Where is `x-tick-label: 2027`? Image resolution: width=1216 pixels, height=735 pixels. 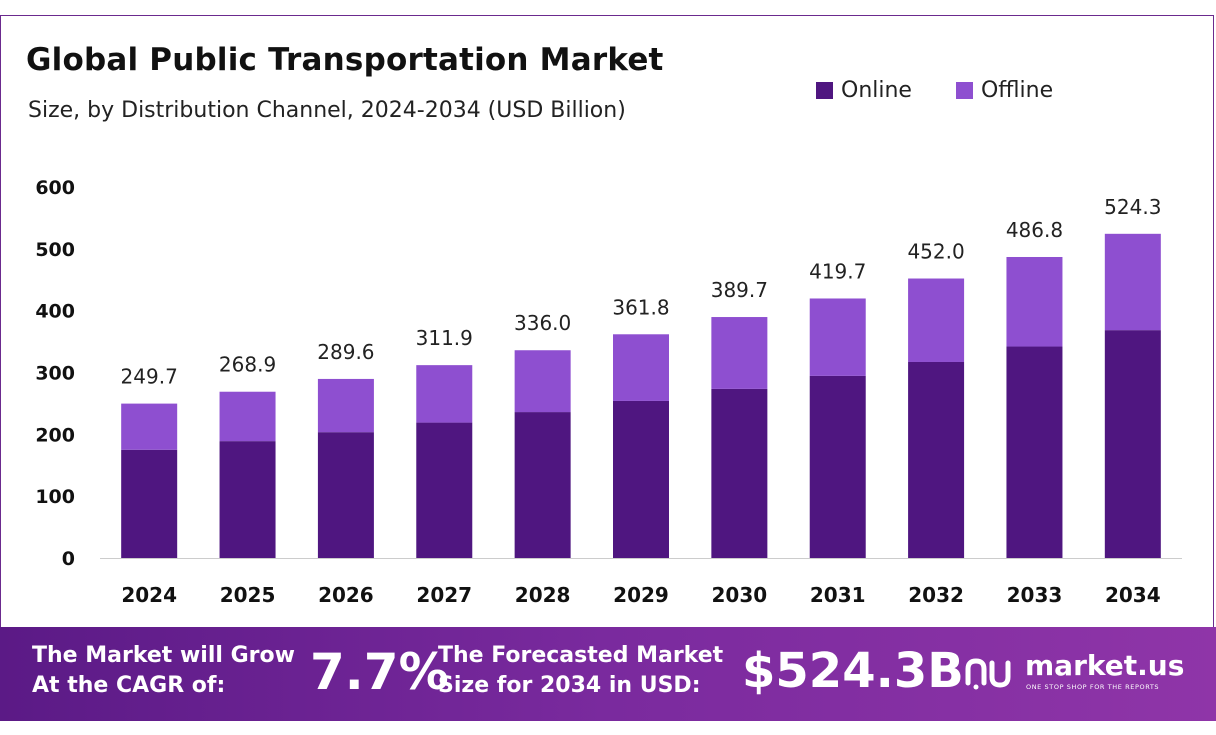 x-tick-label: 2027 is located at coordinates (444, 595).